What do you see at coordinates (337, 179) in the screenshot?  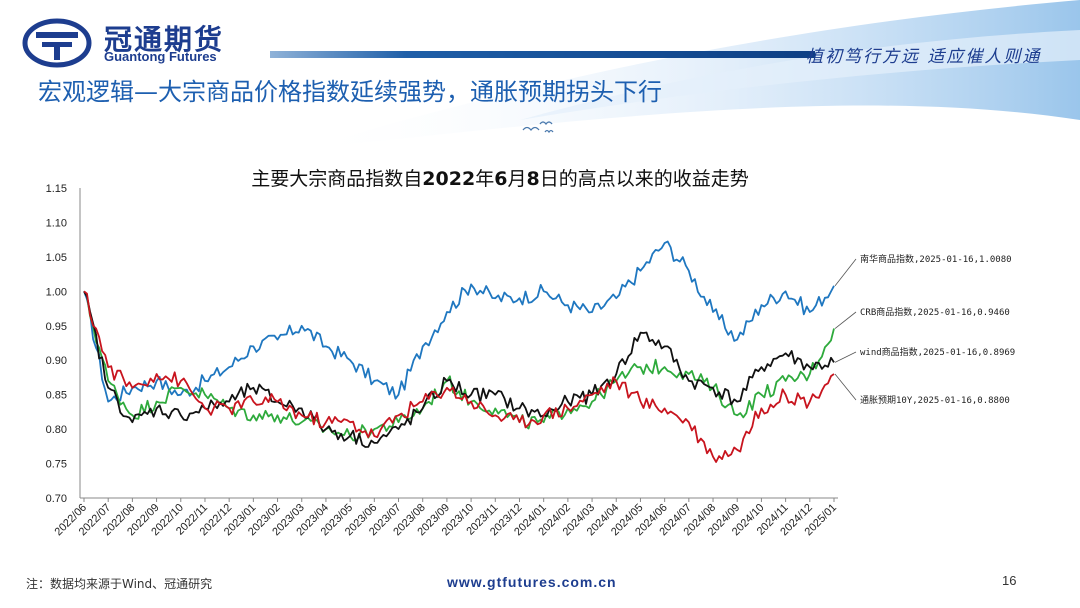 I see `chart-title-part: 主要大宗商品指数自` at bounding box center [337, 179].